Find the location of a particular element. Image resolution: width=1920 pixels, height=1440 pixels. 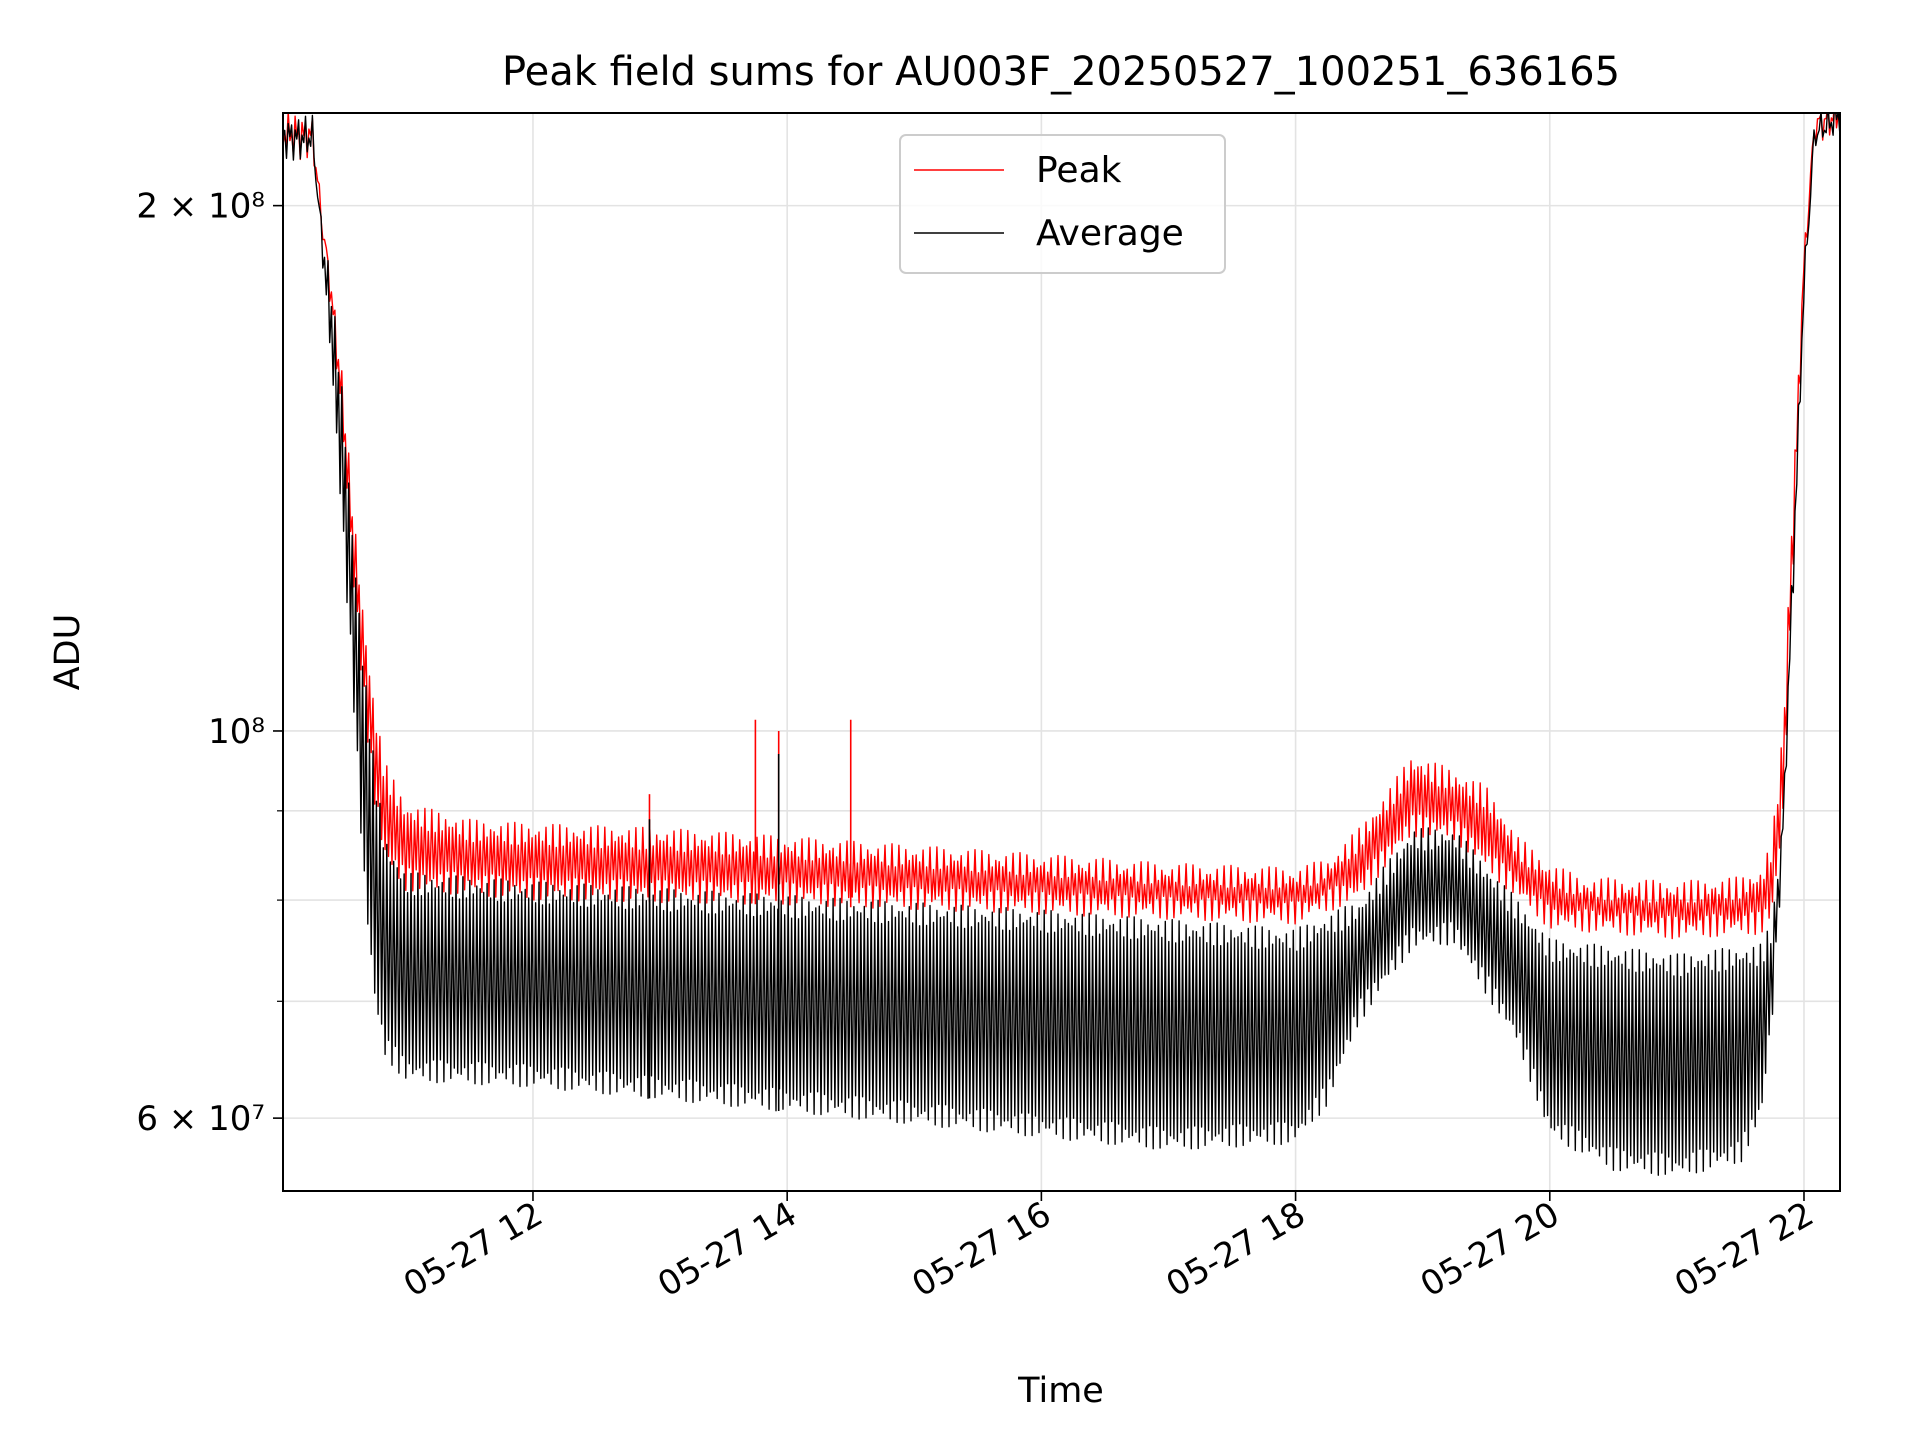

x-axis-label: Time is located at coordinates (1060, 1391).